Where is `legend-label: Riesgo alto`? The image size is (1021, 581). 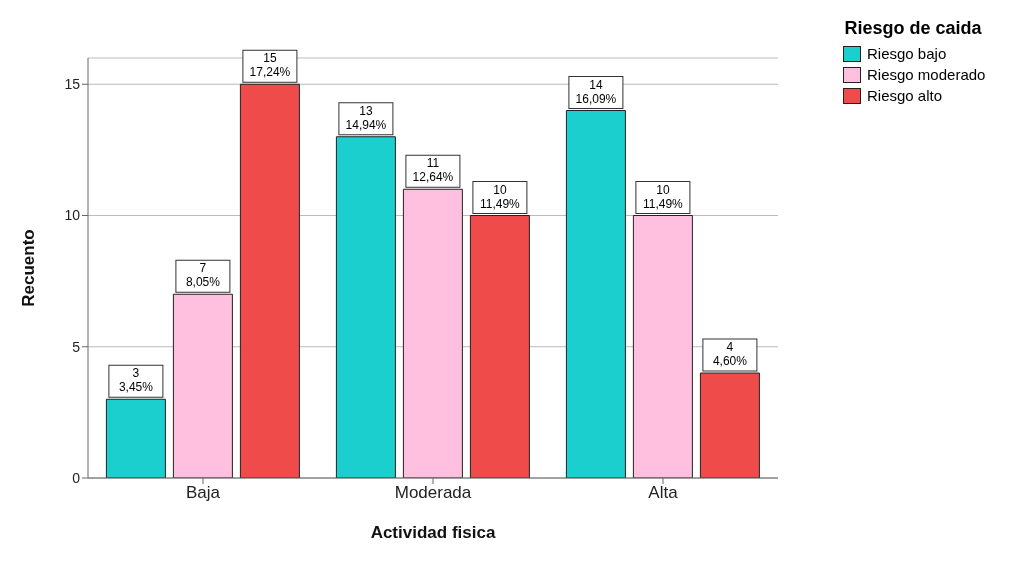 legend-label: Riesgo alto is located at coordinates (905, 95).